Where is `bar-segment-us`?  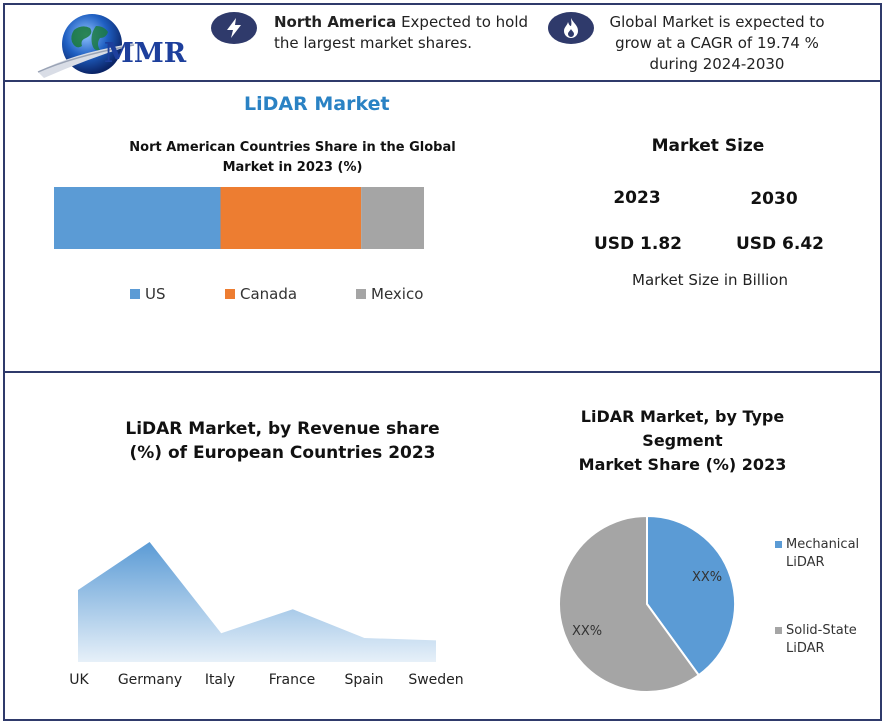 bar-segment-us is located at coordinates (137, 218).